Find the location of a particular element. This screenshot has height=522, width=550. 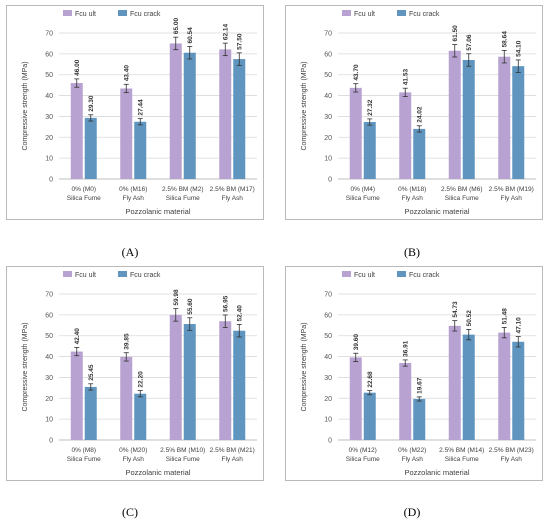

data-label: 59.98 is located at coordinates (176, 297).